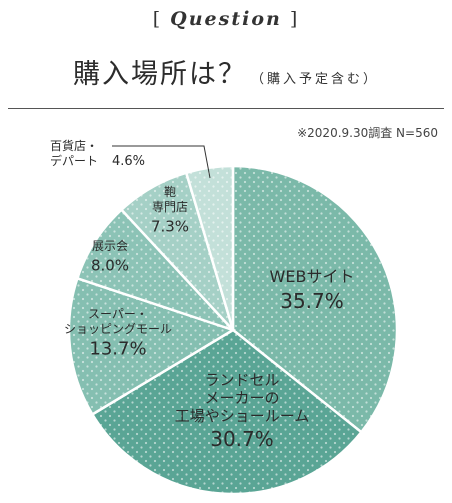  I want to click on page-title: 購入場所は？, so click(159, 74).